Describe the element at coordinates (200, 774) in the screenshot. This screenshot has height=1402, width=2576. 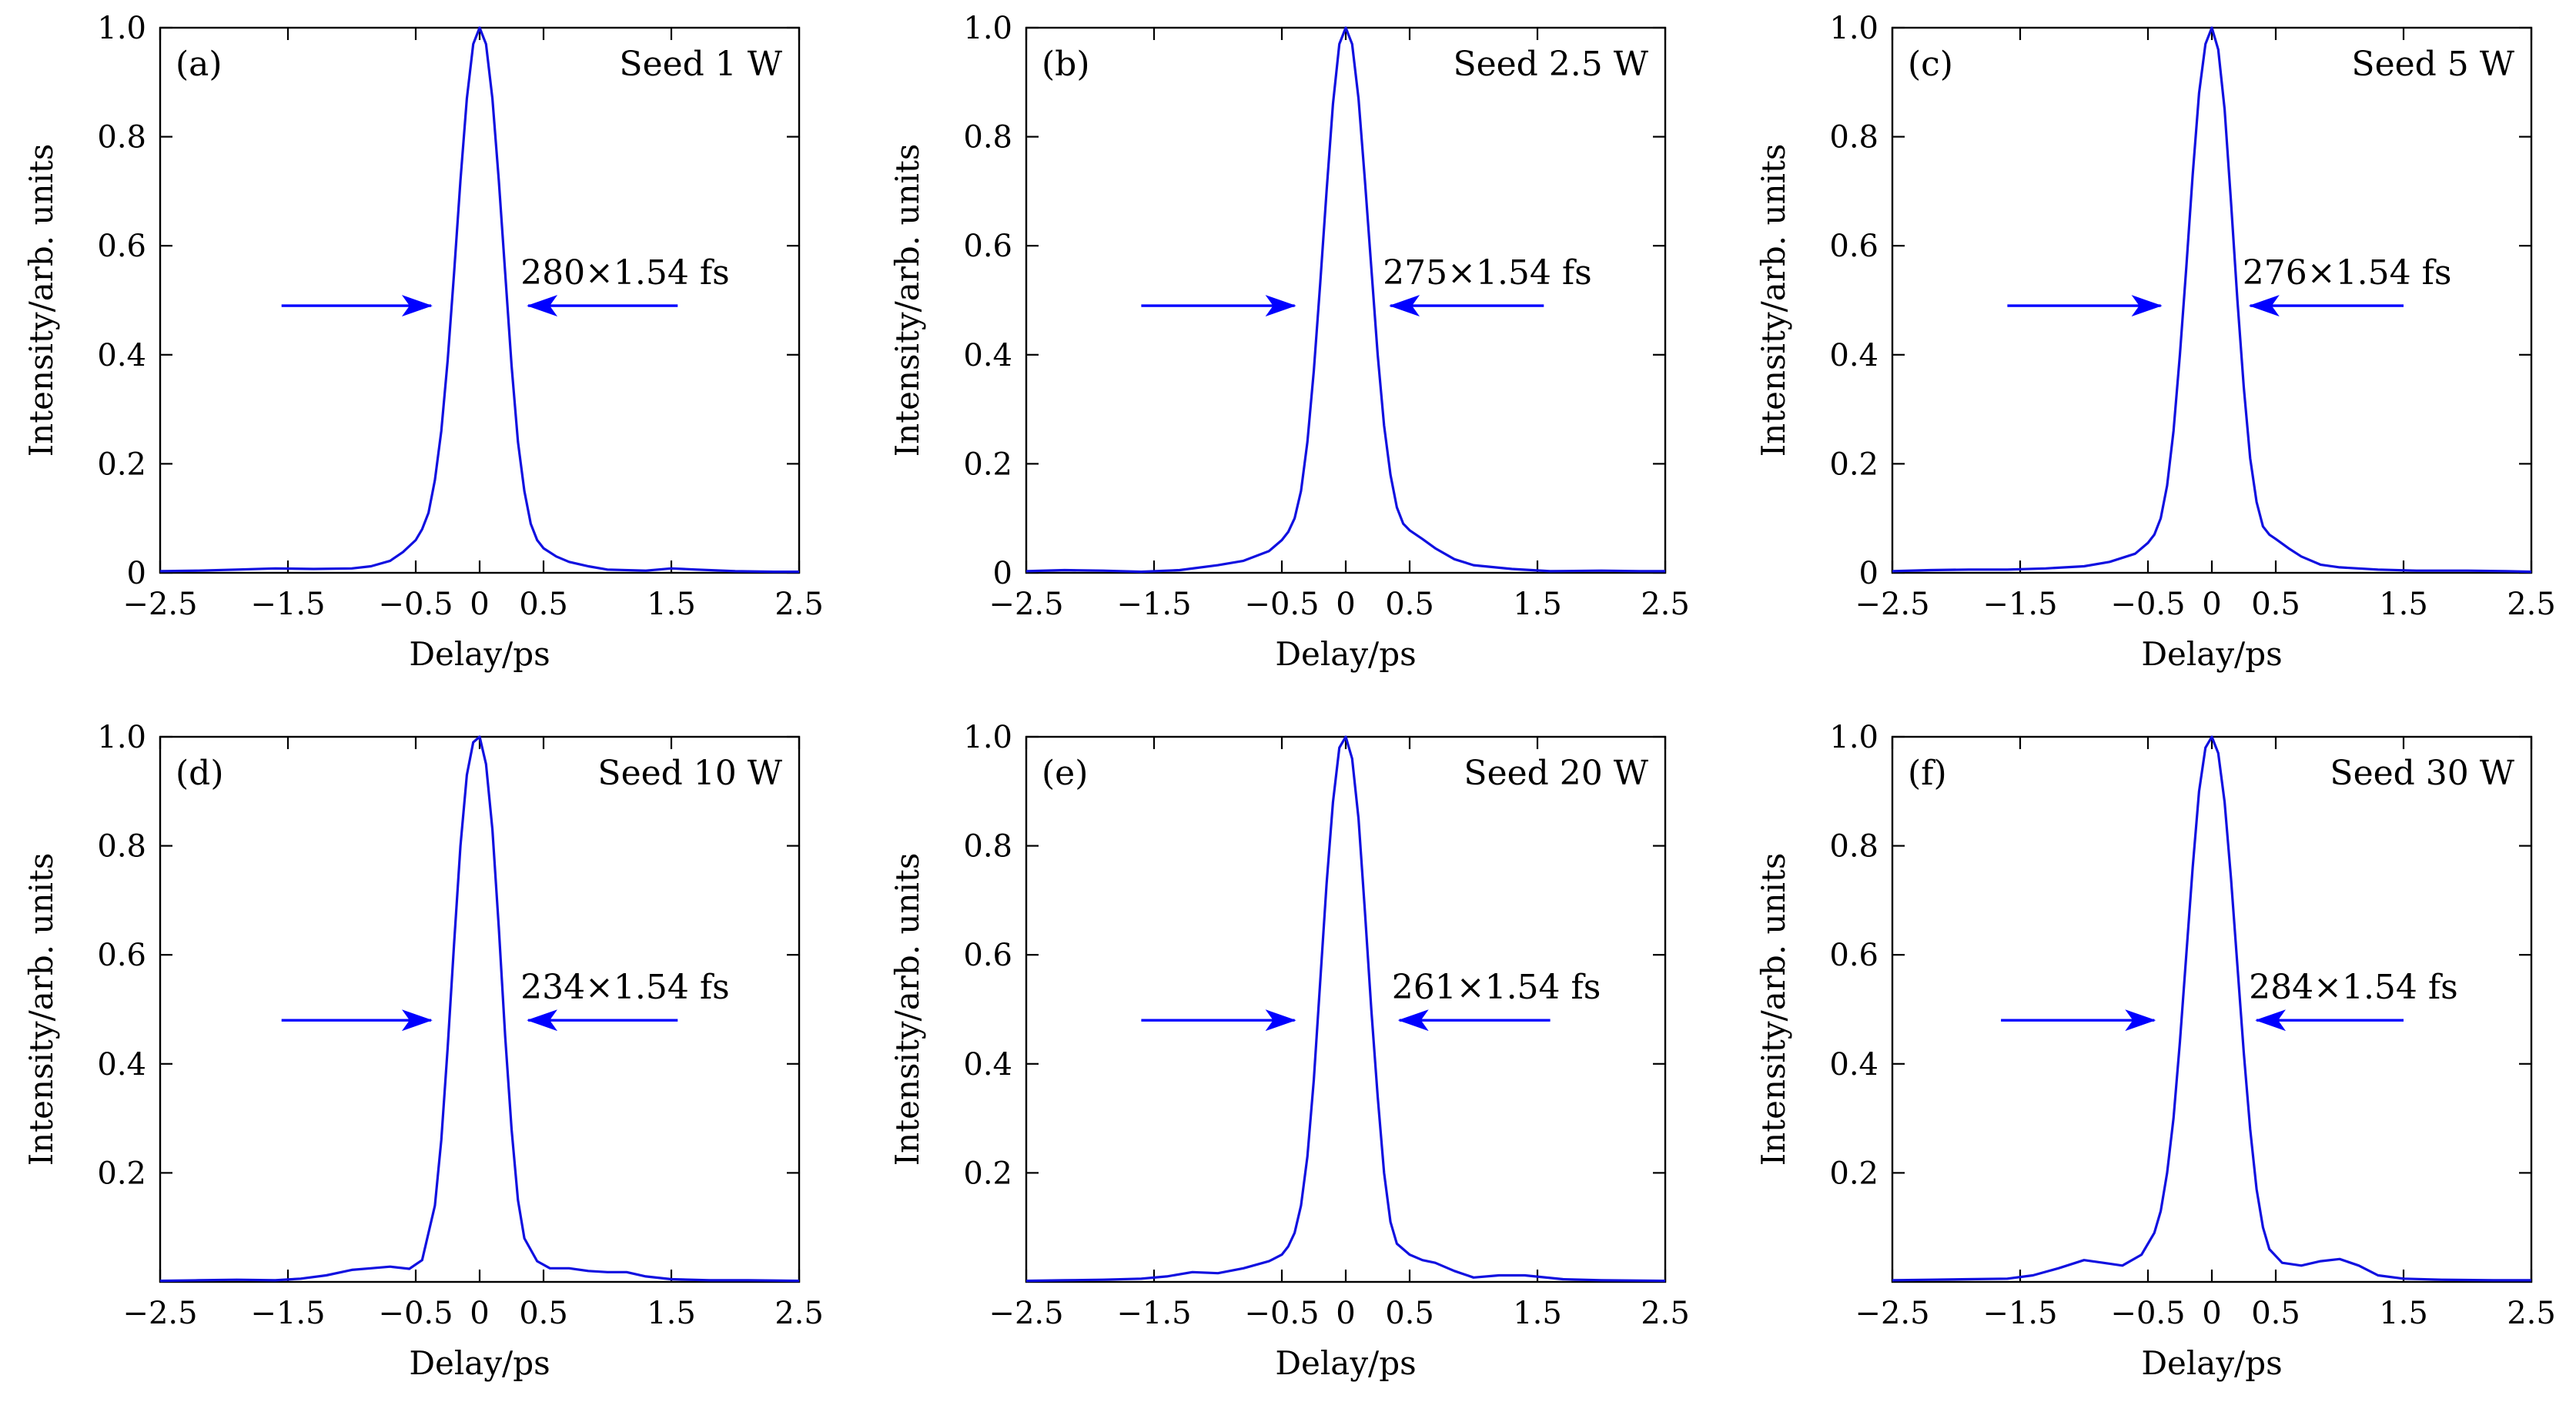
I see `panel-label: (d)` at that location.